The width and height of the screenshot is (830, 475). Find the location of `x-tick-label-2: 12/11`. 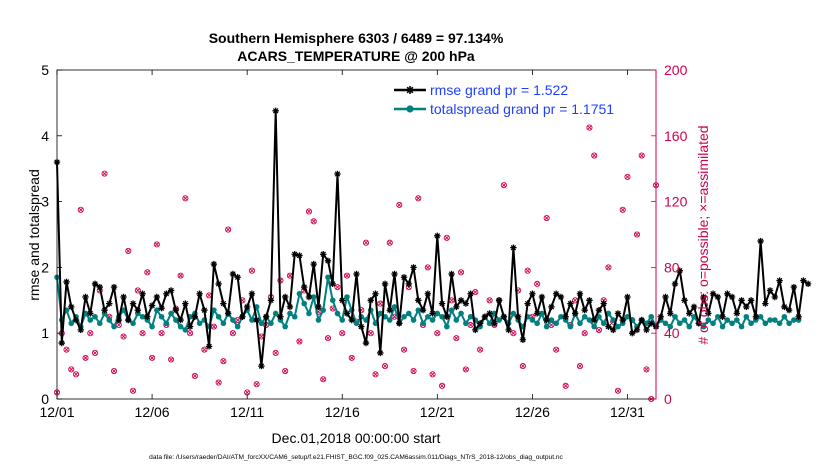

x-tick-label-2: 12/11 is located at coordinates (247, 412).